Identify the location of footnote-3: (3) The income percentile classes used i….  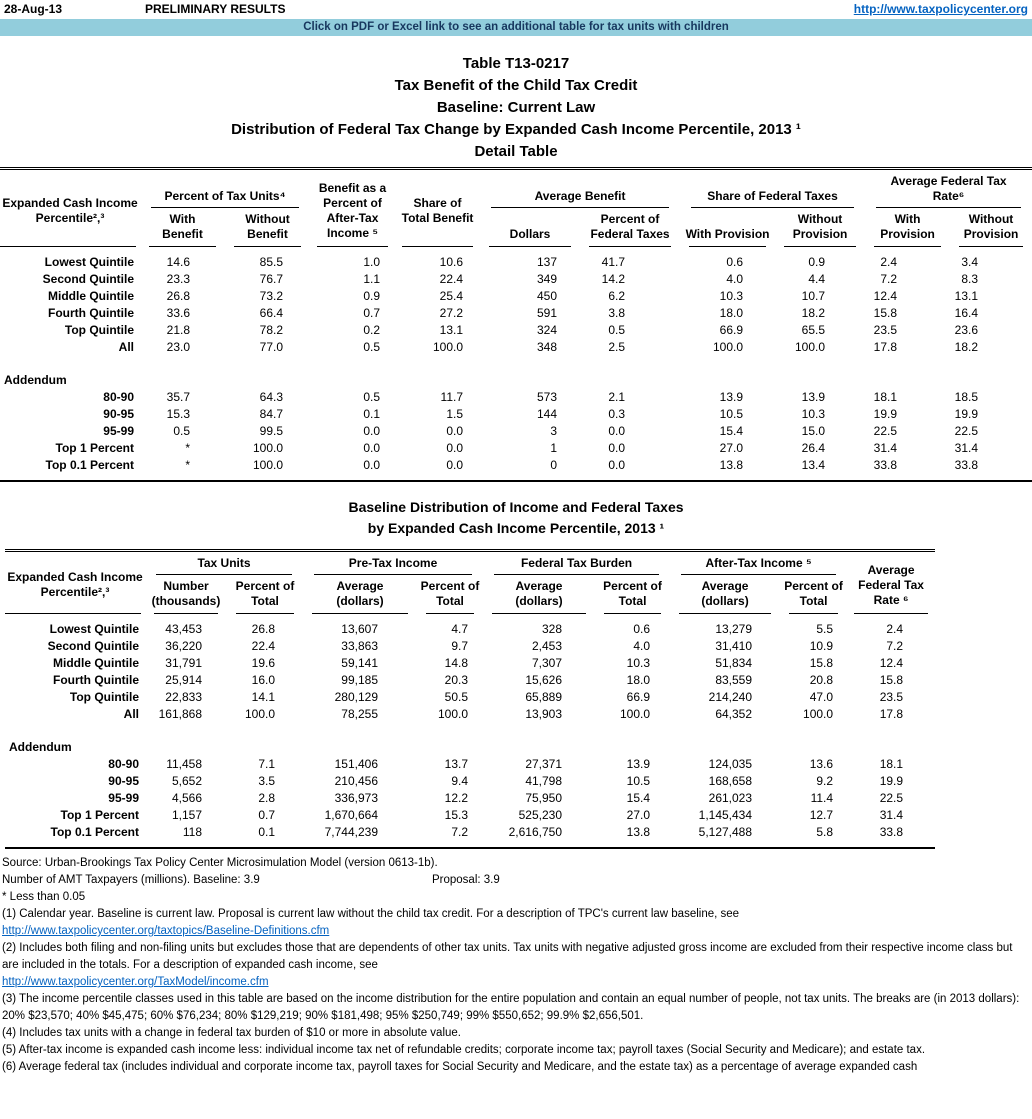
(511, 1007).